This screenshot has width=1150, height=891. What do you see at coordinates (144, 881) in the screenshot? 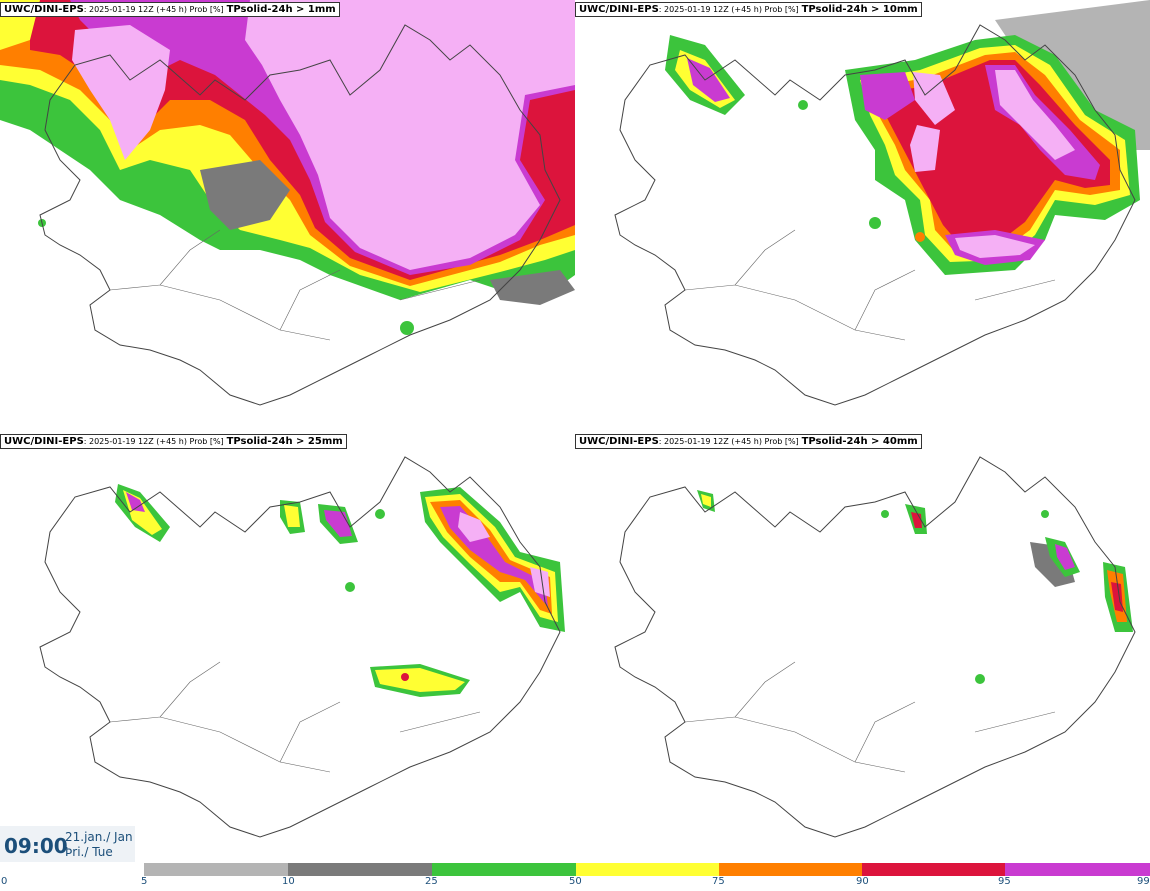
I see `colorbar-tick: 5` at bounding box center [144, 881].